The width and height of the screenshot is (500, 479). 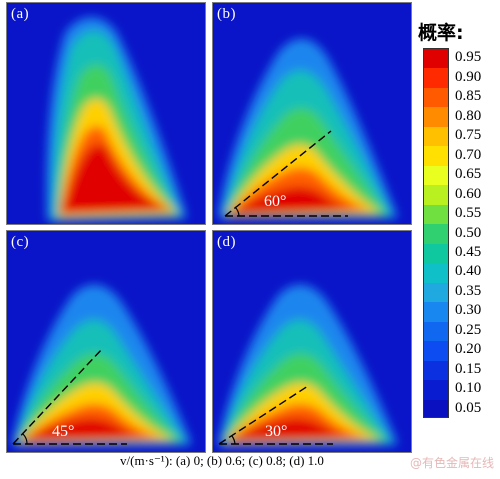 I want to click on colorbar-tick-label: 0.20, so click(x=468, y=349).